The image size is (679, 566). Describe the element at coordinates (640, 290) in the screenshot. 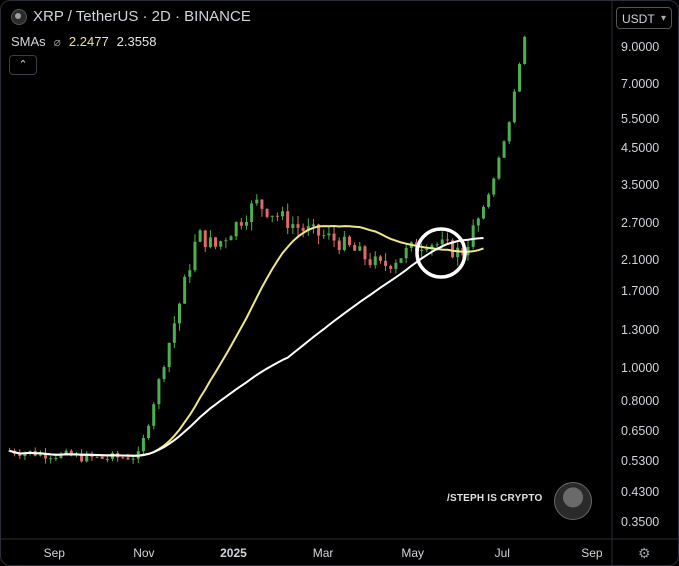

I see `price-tick-label: 1.7000` at that location.